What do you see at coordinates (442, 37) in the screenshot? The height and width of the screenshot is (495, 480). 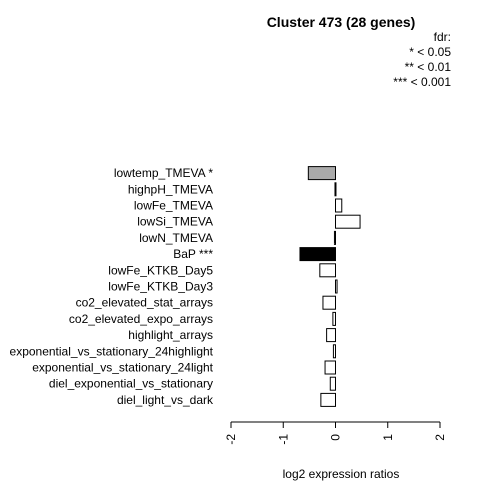 I see `legend-line: fdr:` at bounding box center [442, 37].